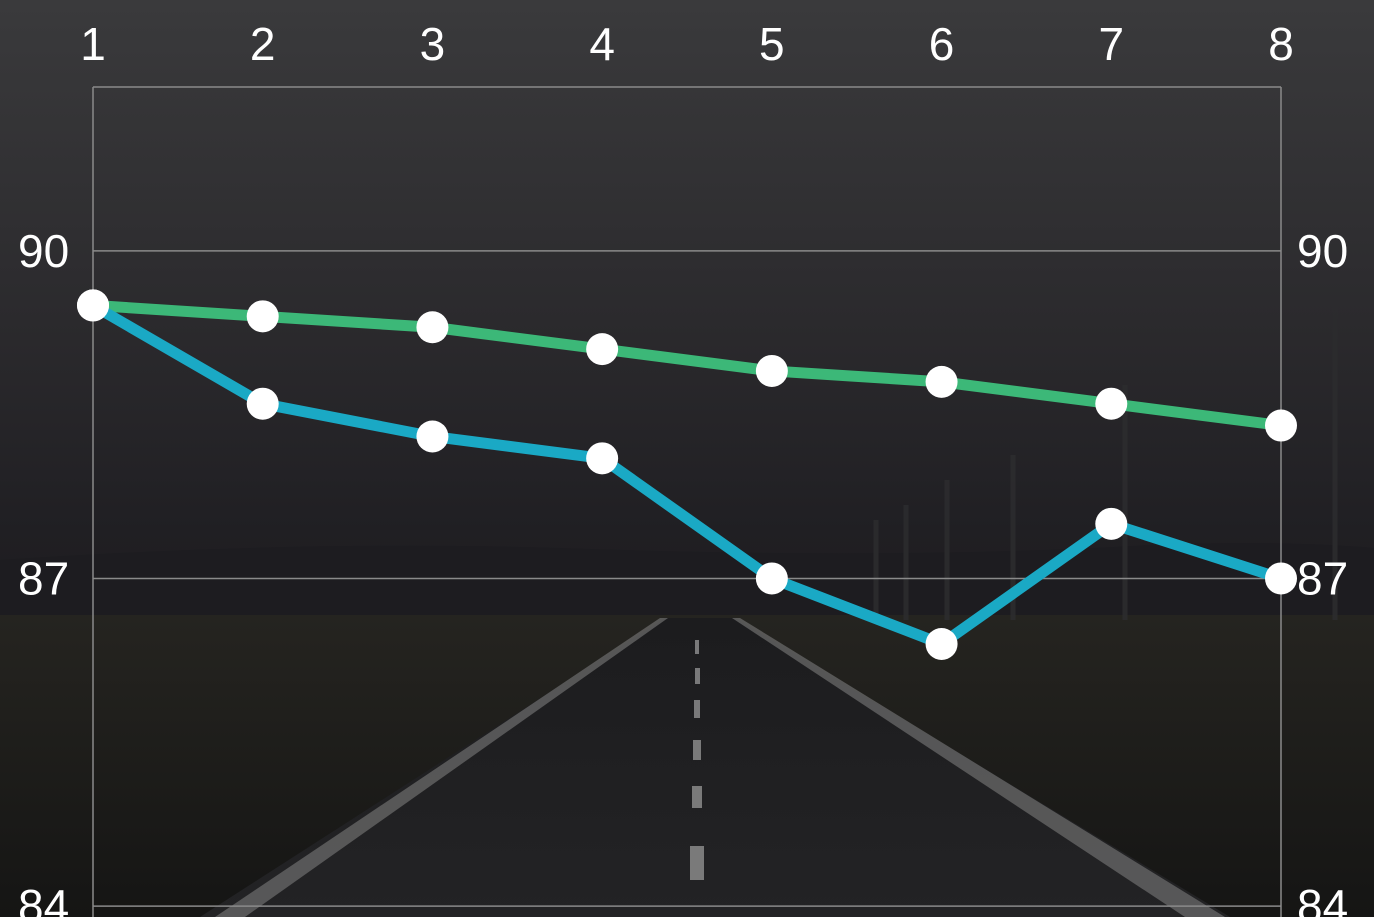 The width and height of the screenshot is (1374, 917). Describe the element at coordinates (93, 44) in the screenshot. I see `x-tick-label: 1` at that location.